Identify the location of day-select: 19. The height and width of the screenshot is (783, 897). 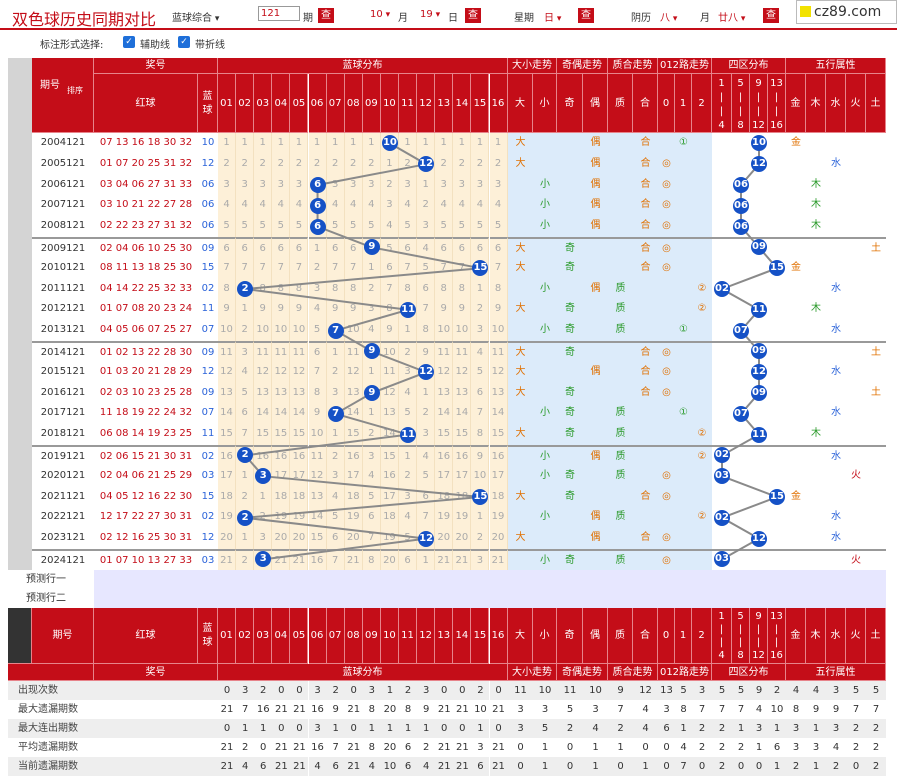
(430, 14).